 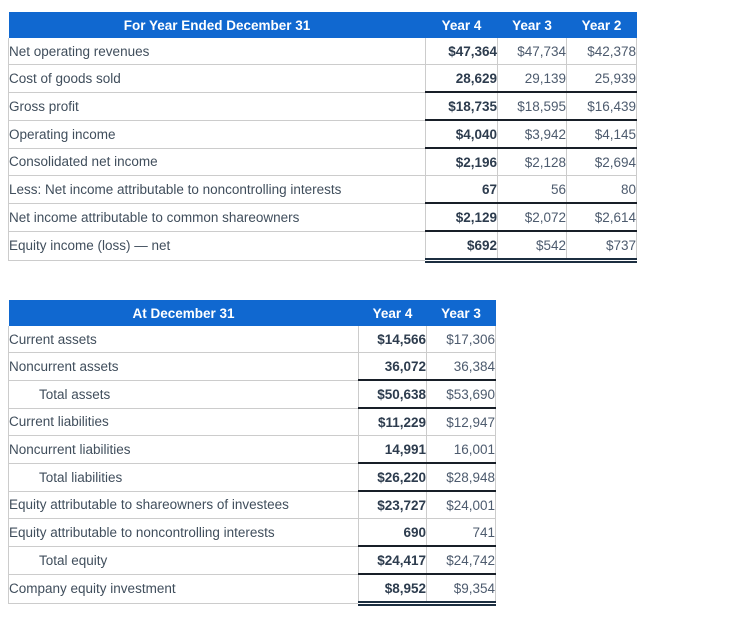 What do you see at coordinates (183, 449) in the screenshot?
I see `row-label: Noncurrent liabilities` at bounding box center [183, 449].